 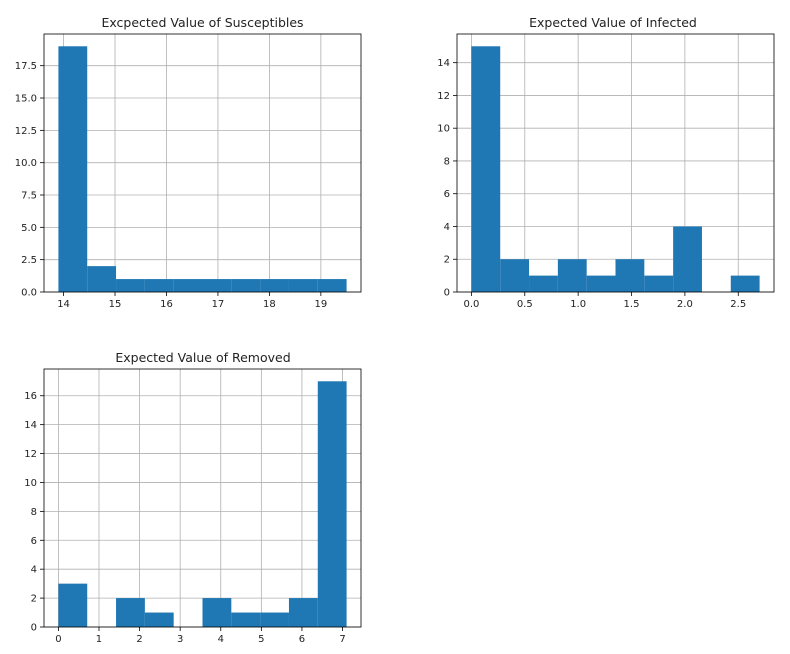 What do you see at coordinates (613, 22) in the screenshot?
I see `infected-title: Expected Value of Infected` at bounding box center [613, 22].